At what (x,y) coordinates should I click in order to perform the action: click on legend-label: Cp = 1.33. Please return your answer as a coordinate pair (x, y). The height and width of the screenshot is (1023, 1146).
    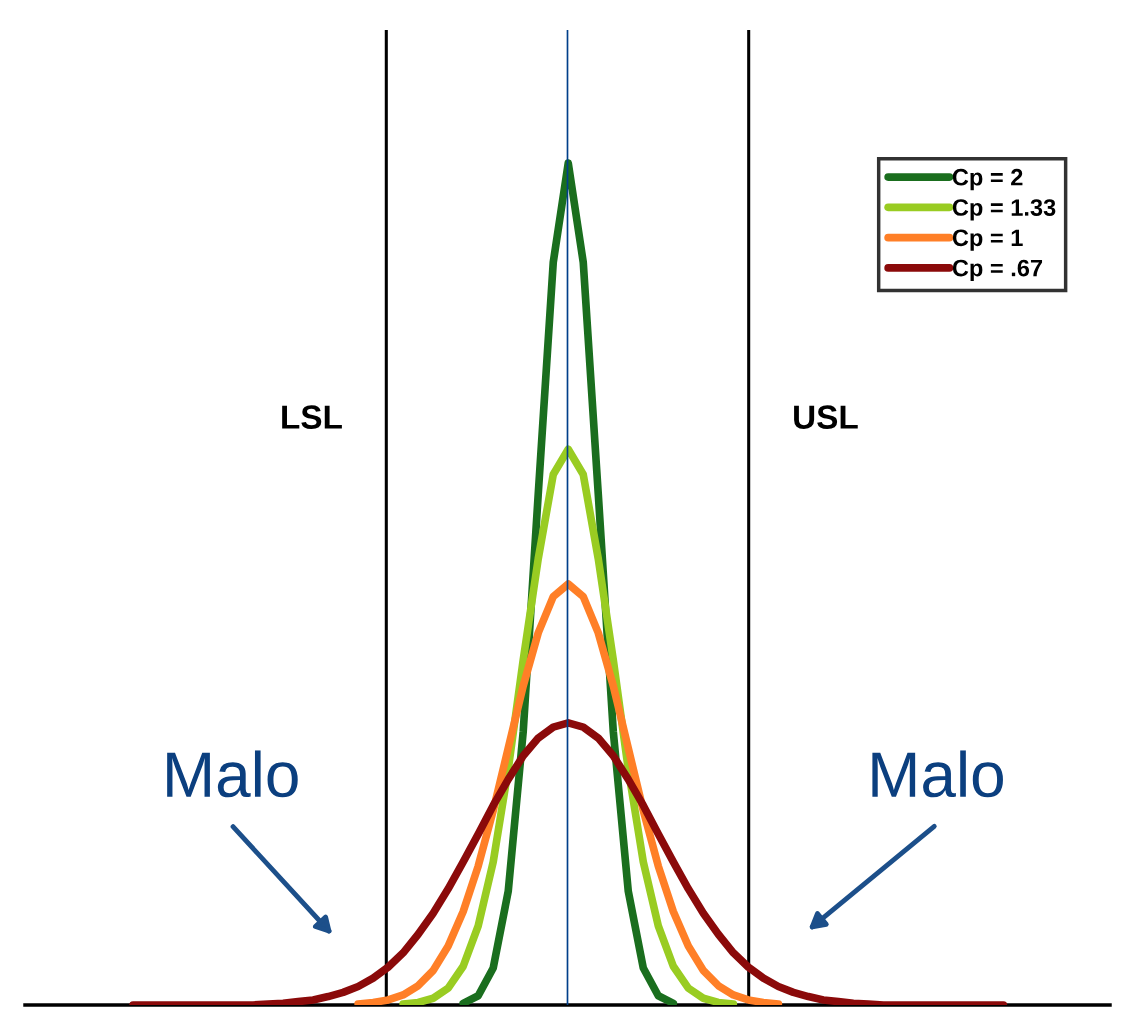
    Looking at the image, I should click on (1004, 210).